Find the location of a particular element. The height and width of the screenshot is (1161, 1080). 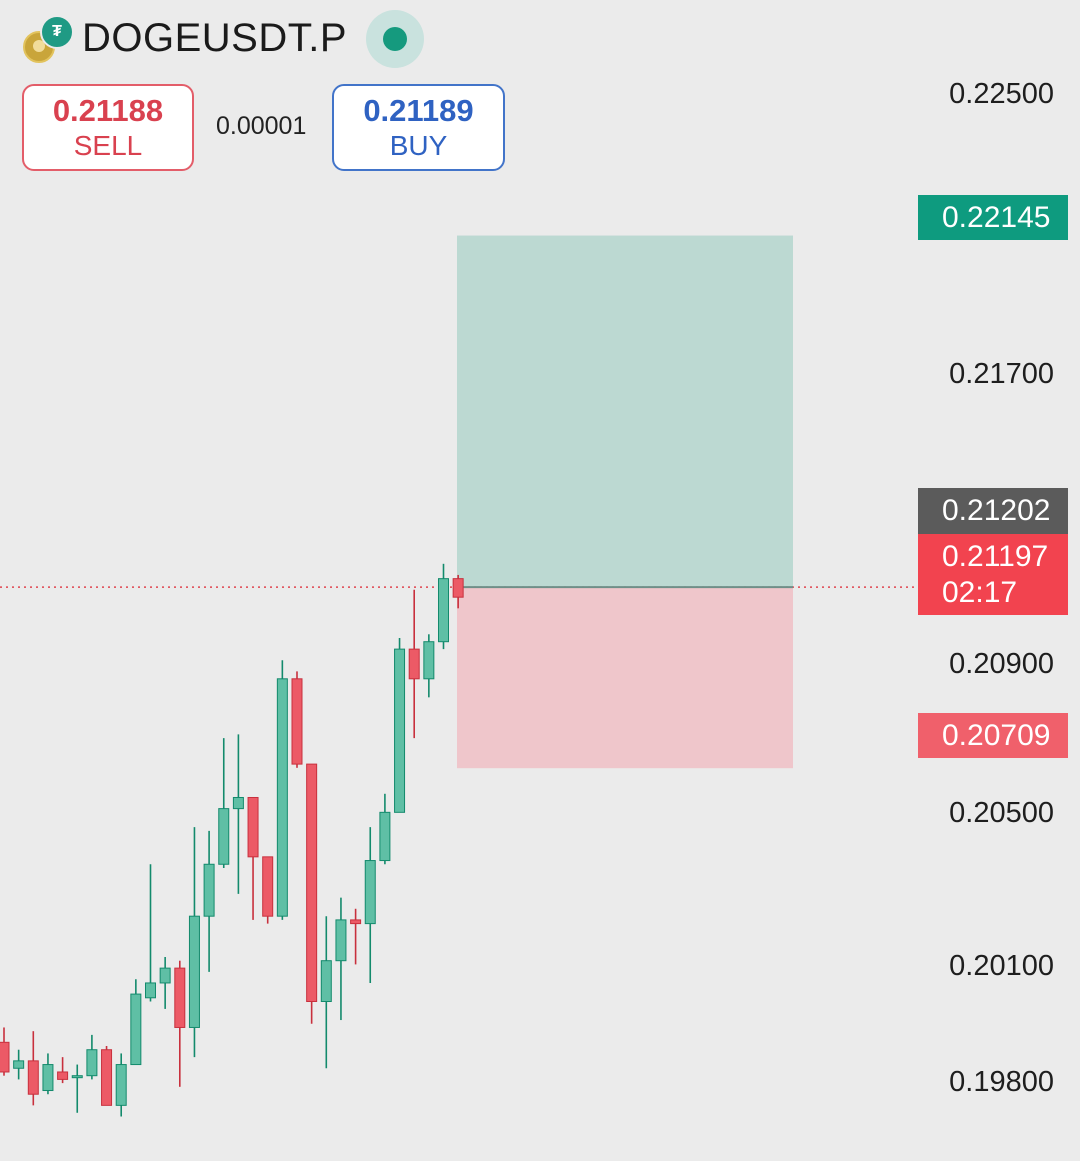

axis-label: 0.20500 is located at coordinates (1001, 813).